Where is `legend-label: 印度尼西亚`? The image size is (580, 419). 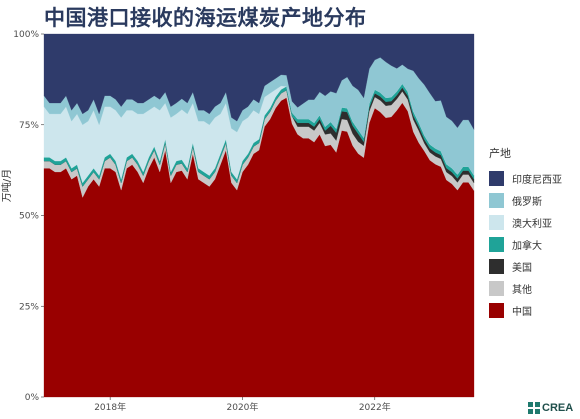
legend-label: 印度尼西亚 is located at coordinates (537, 180).